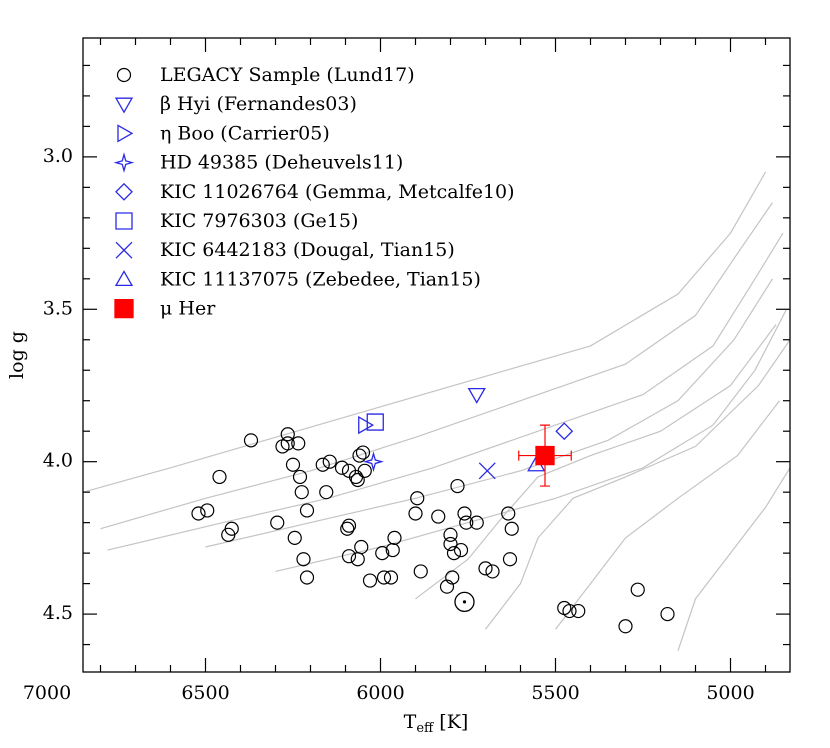  Describe the element at coordinates (245, 133) in the screenshot. I see `legend-label: η Boo (Carrier05)` at that location.